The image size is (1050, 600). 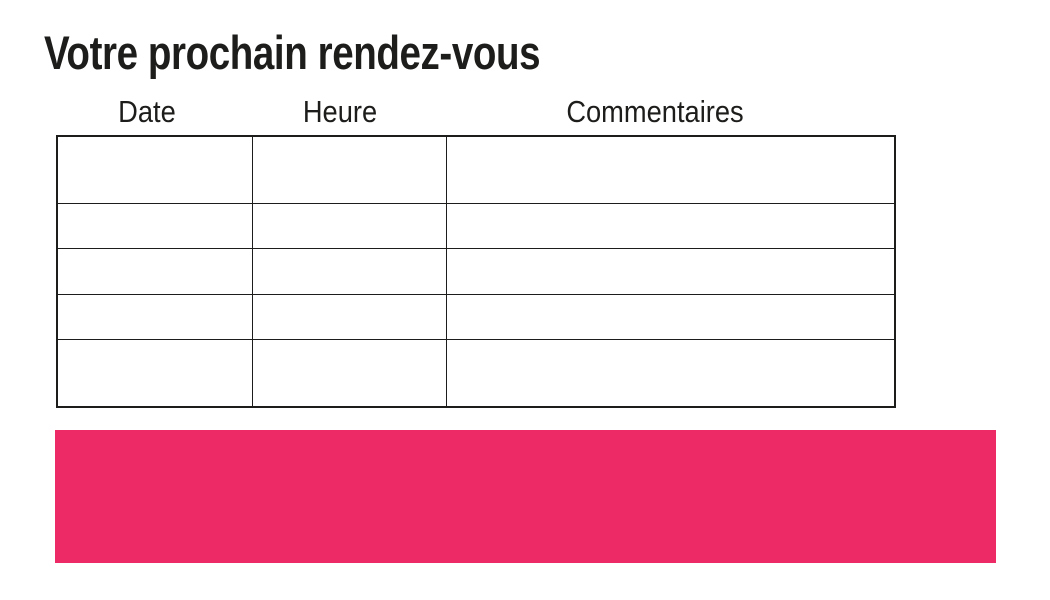 What do you see at coordinates (655, 111) in the screenshot?
I see `column-header-commentaires: Commentaires` at bounding box center [655, 111].